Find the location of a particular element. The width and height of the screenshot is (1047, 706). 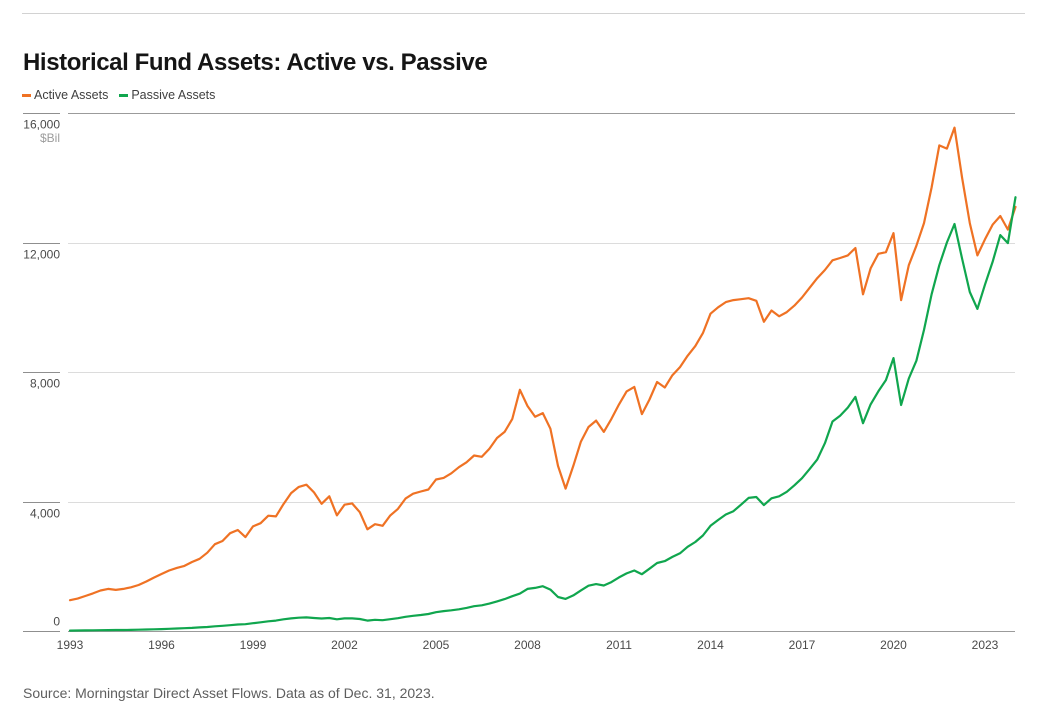

x-tick-label: 1999 is located at coordinates (253, 645).